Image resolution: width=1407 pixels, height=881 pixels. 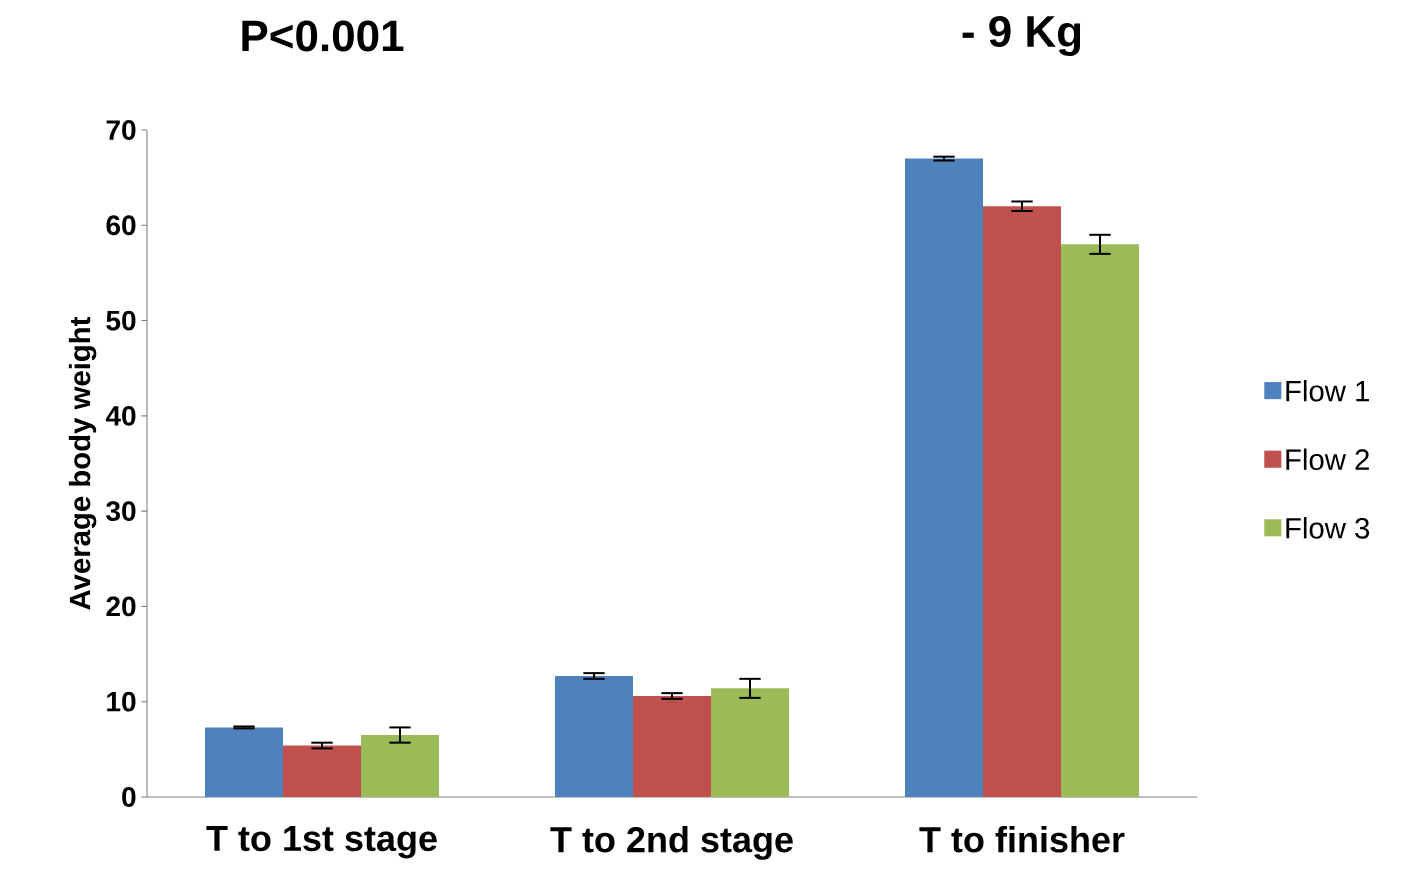 What do you see at coordinates (1327, 390) in the screenshot?
I see `legend-label: Flow 1` at bounding box center [1327, 390].